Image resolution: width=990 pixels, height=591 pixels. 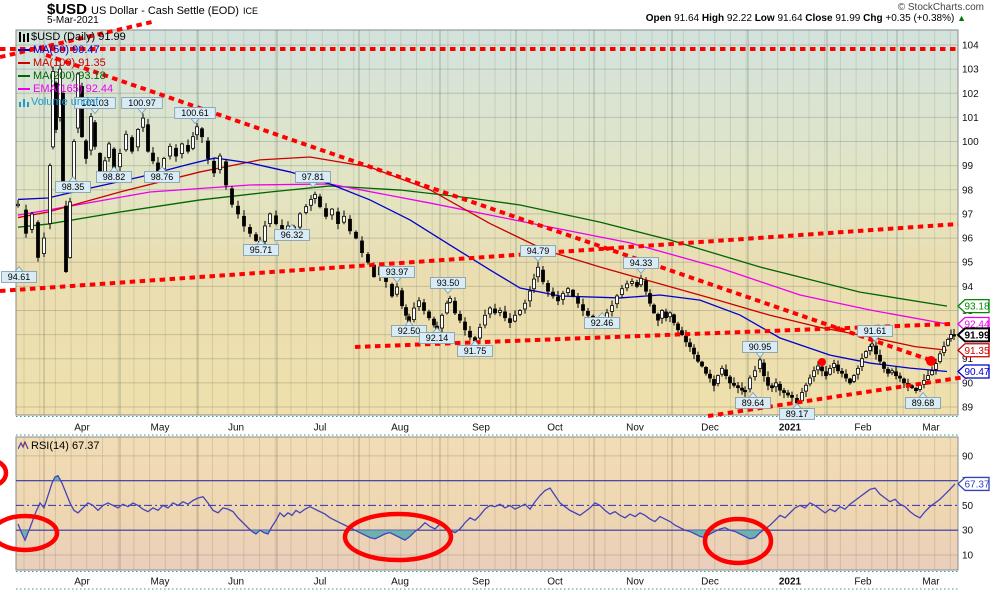 I want to click on volume-bars-icon, so click(x=23, y=102).